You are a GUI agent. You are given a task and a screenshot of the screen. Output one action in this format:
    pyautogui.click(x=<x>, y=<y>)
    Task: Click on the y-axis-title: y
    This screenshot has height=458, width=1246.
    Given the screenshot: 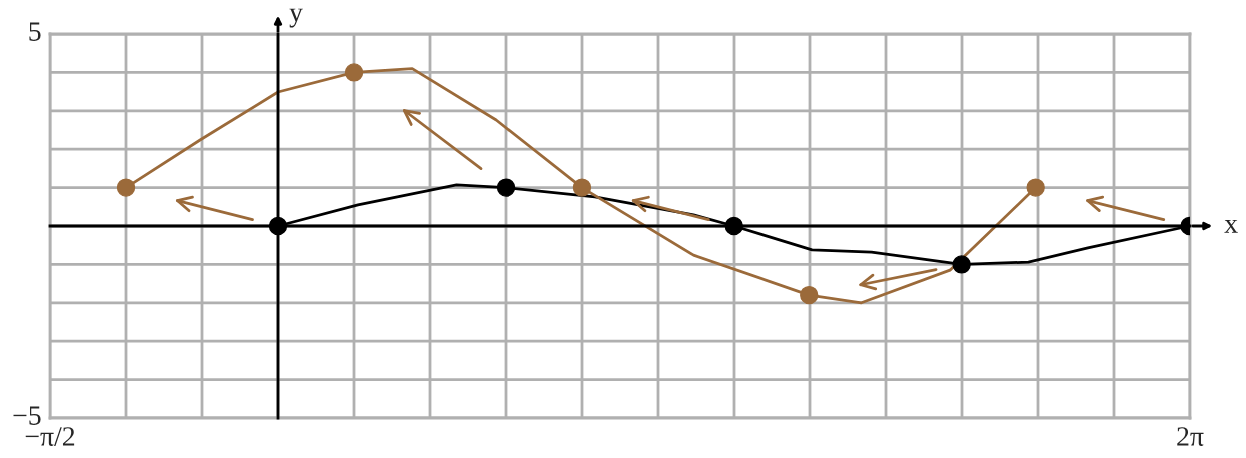 What is the action you would take?
    pyautogui.click(x=296, y=18)
    